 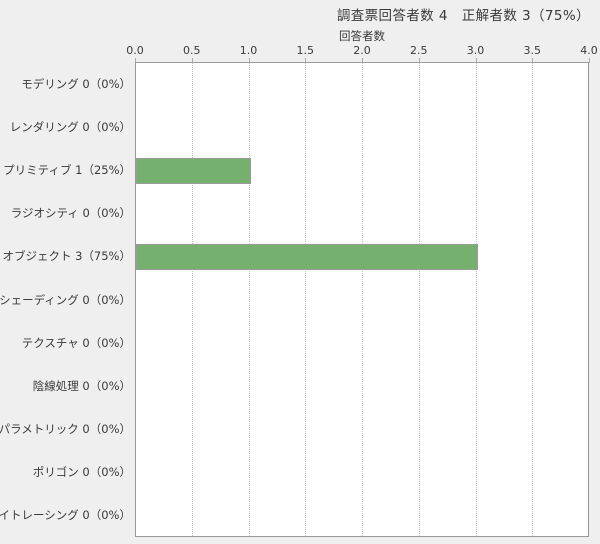 I want to click on y-tick-label: ポリゴン 0（0%）, so click(x=81, y=472).